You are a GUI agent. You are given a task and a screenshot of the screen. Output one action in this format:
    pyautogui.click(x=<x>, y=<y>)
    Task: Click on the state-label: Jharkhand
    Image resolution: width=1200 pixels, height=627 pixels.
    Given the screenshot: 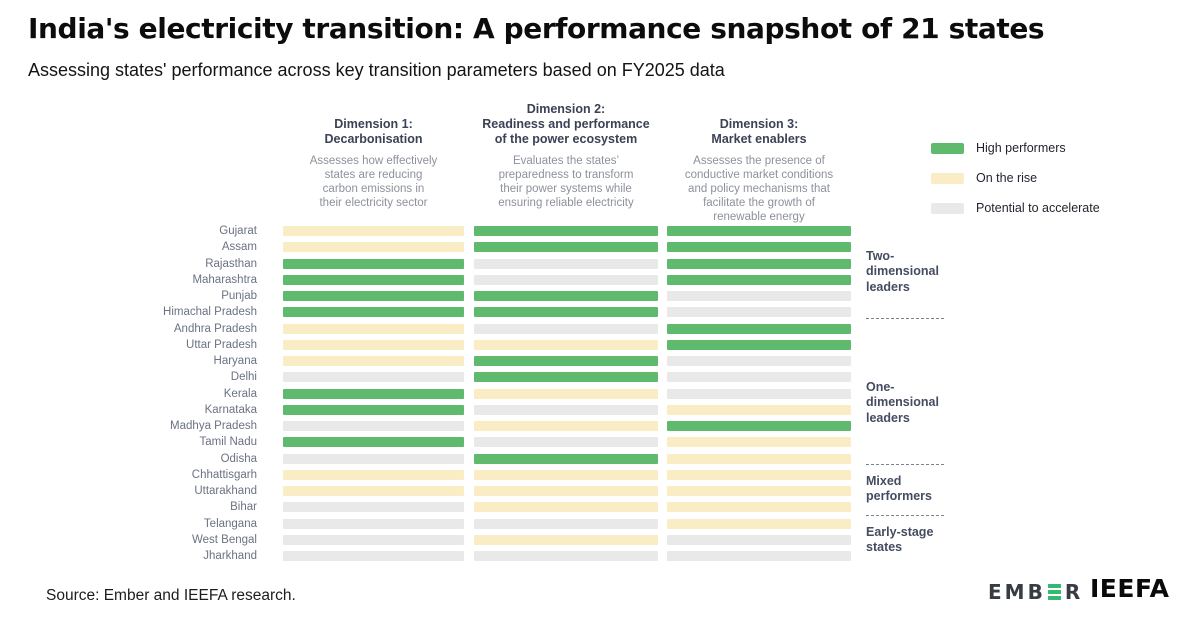 What is the action you would take?
    pyautogui.click(x=230, y=556)
    